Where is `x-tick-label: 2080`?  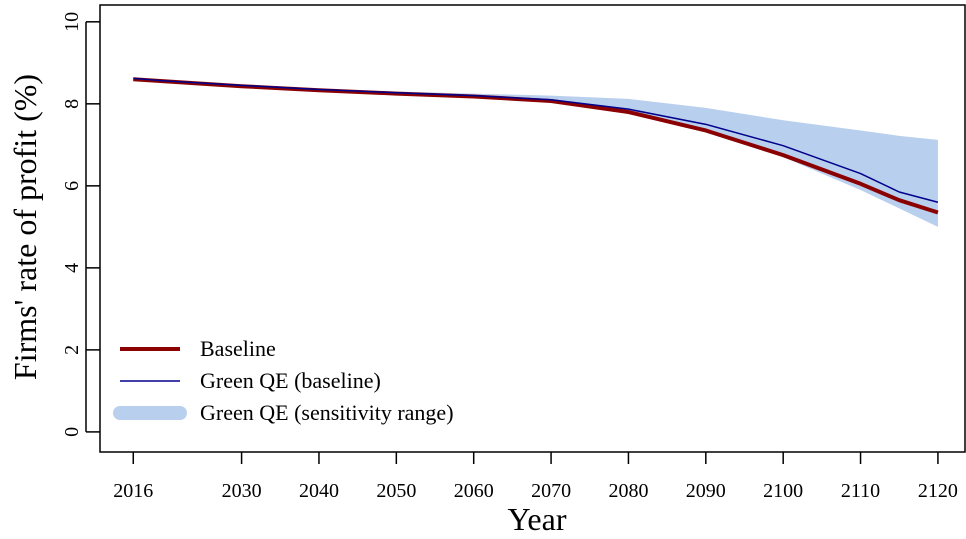 x-tick-label: 2080 is located at coordinates (628, 491).